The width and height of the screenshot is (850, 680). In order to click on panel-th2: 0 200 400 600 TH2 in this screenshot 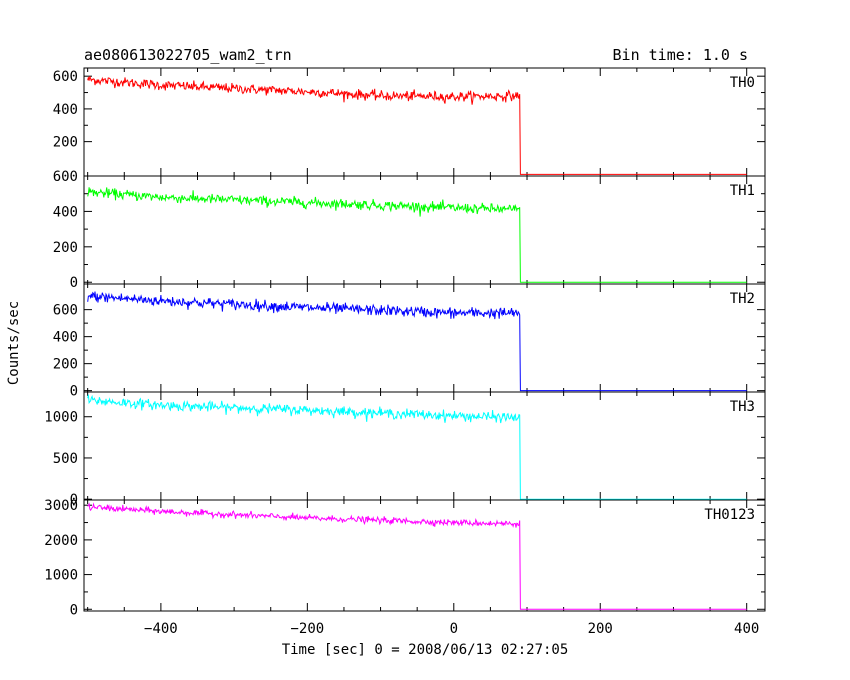, I will do `click(409, 341)`.